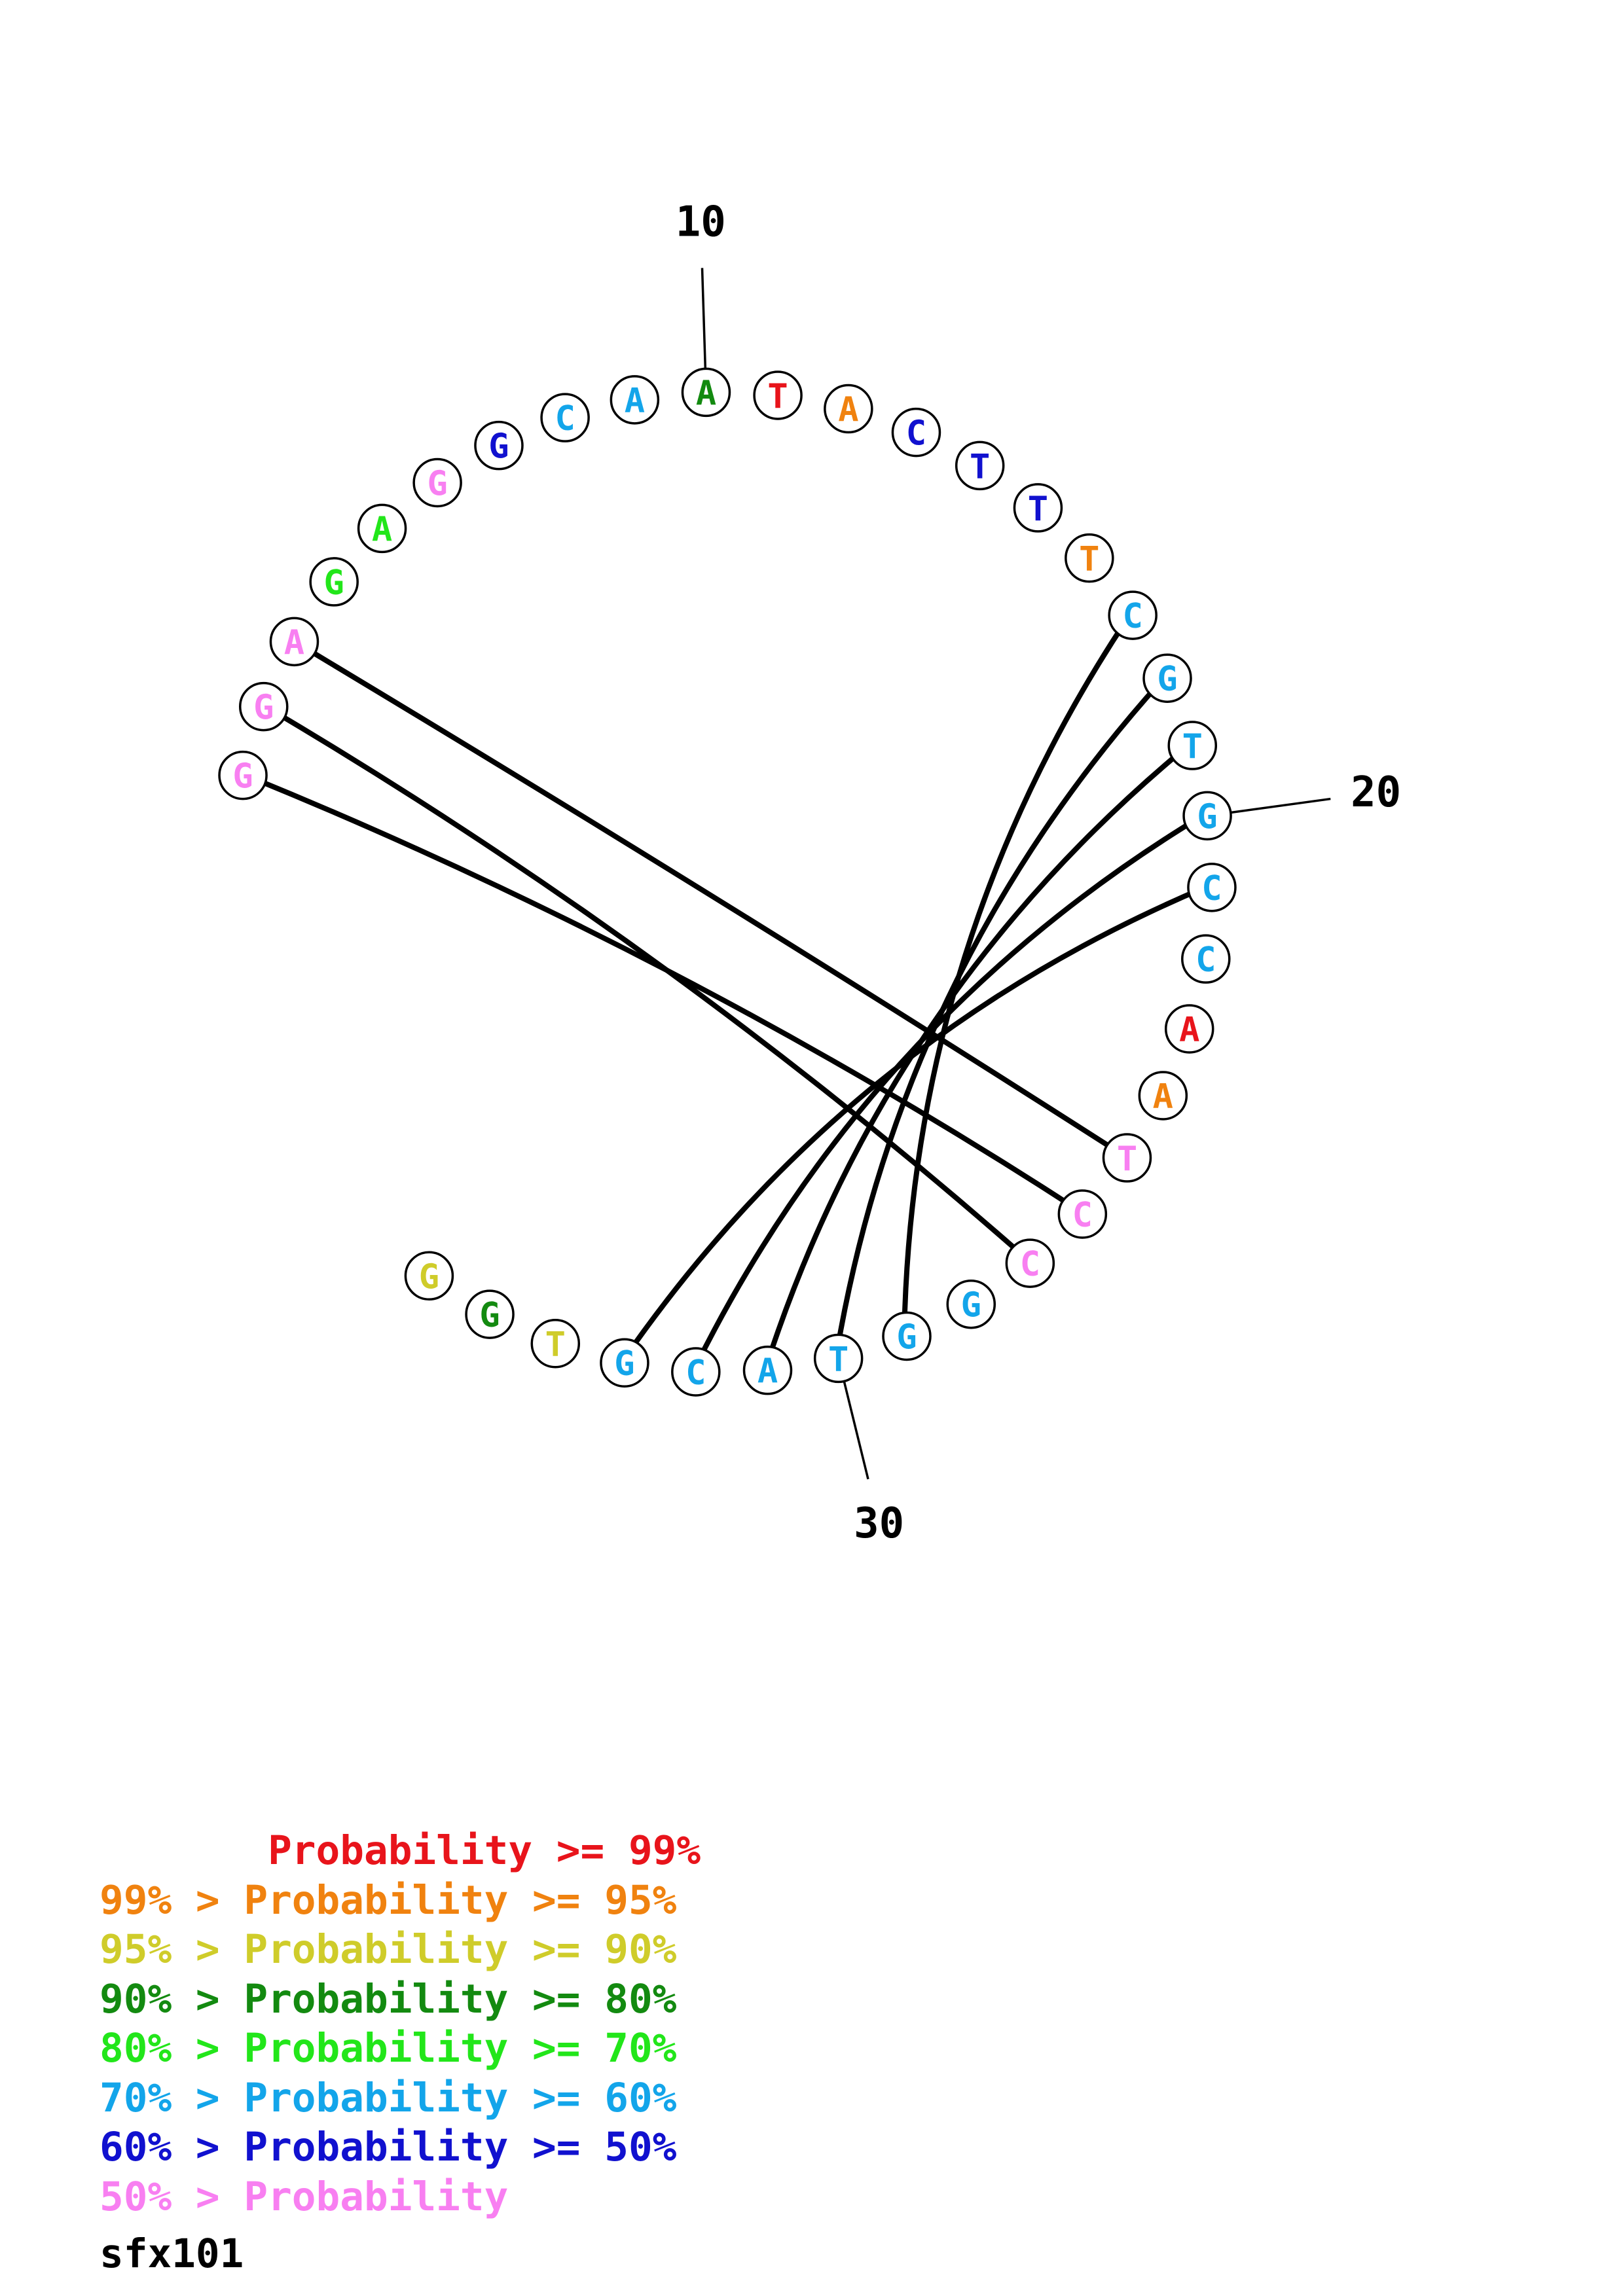  Describe the element at coordinates (460, 1998) in the screenshot. I see `legend-label: Probability >= 80%` at that location.